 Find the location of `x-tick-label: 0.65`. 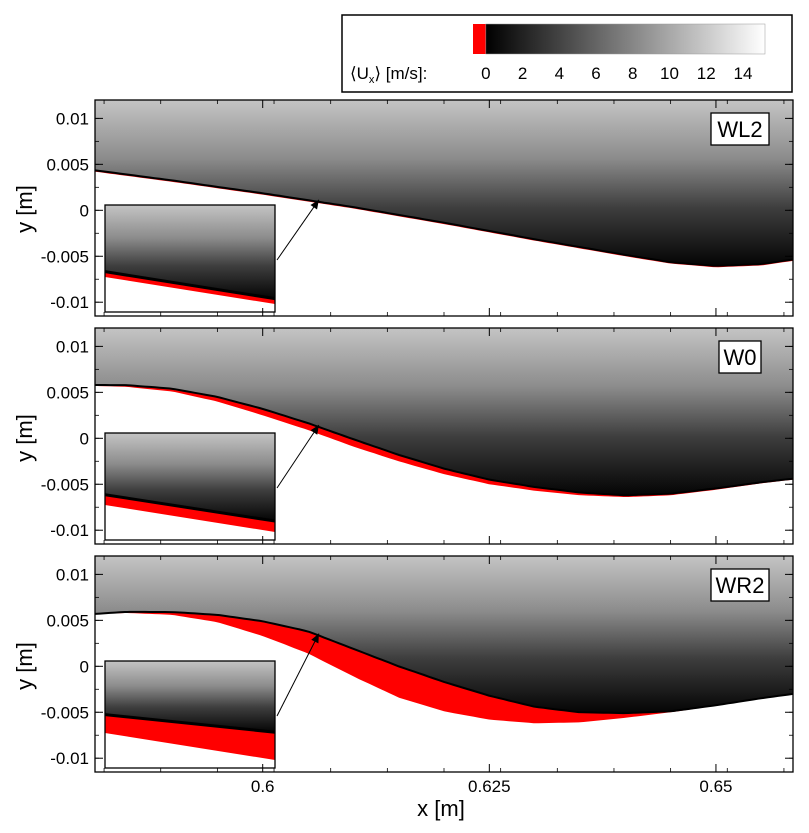

x-tick-label: 0.65 is located at coordinates (715, 786).